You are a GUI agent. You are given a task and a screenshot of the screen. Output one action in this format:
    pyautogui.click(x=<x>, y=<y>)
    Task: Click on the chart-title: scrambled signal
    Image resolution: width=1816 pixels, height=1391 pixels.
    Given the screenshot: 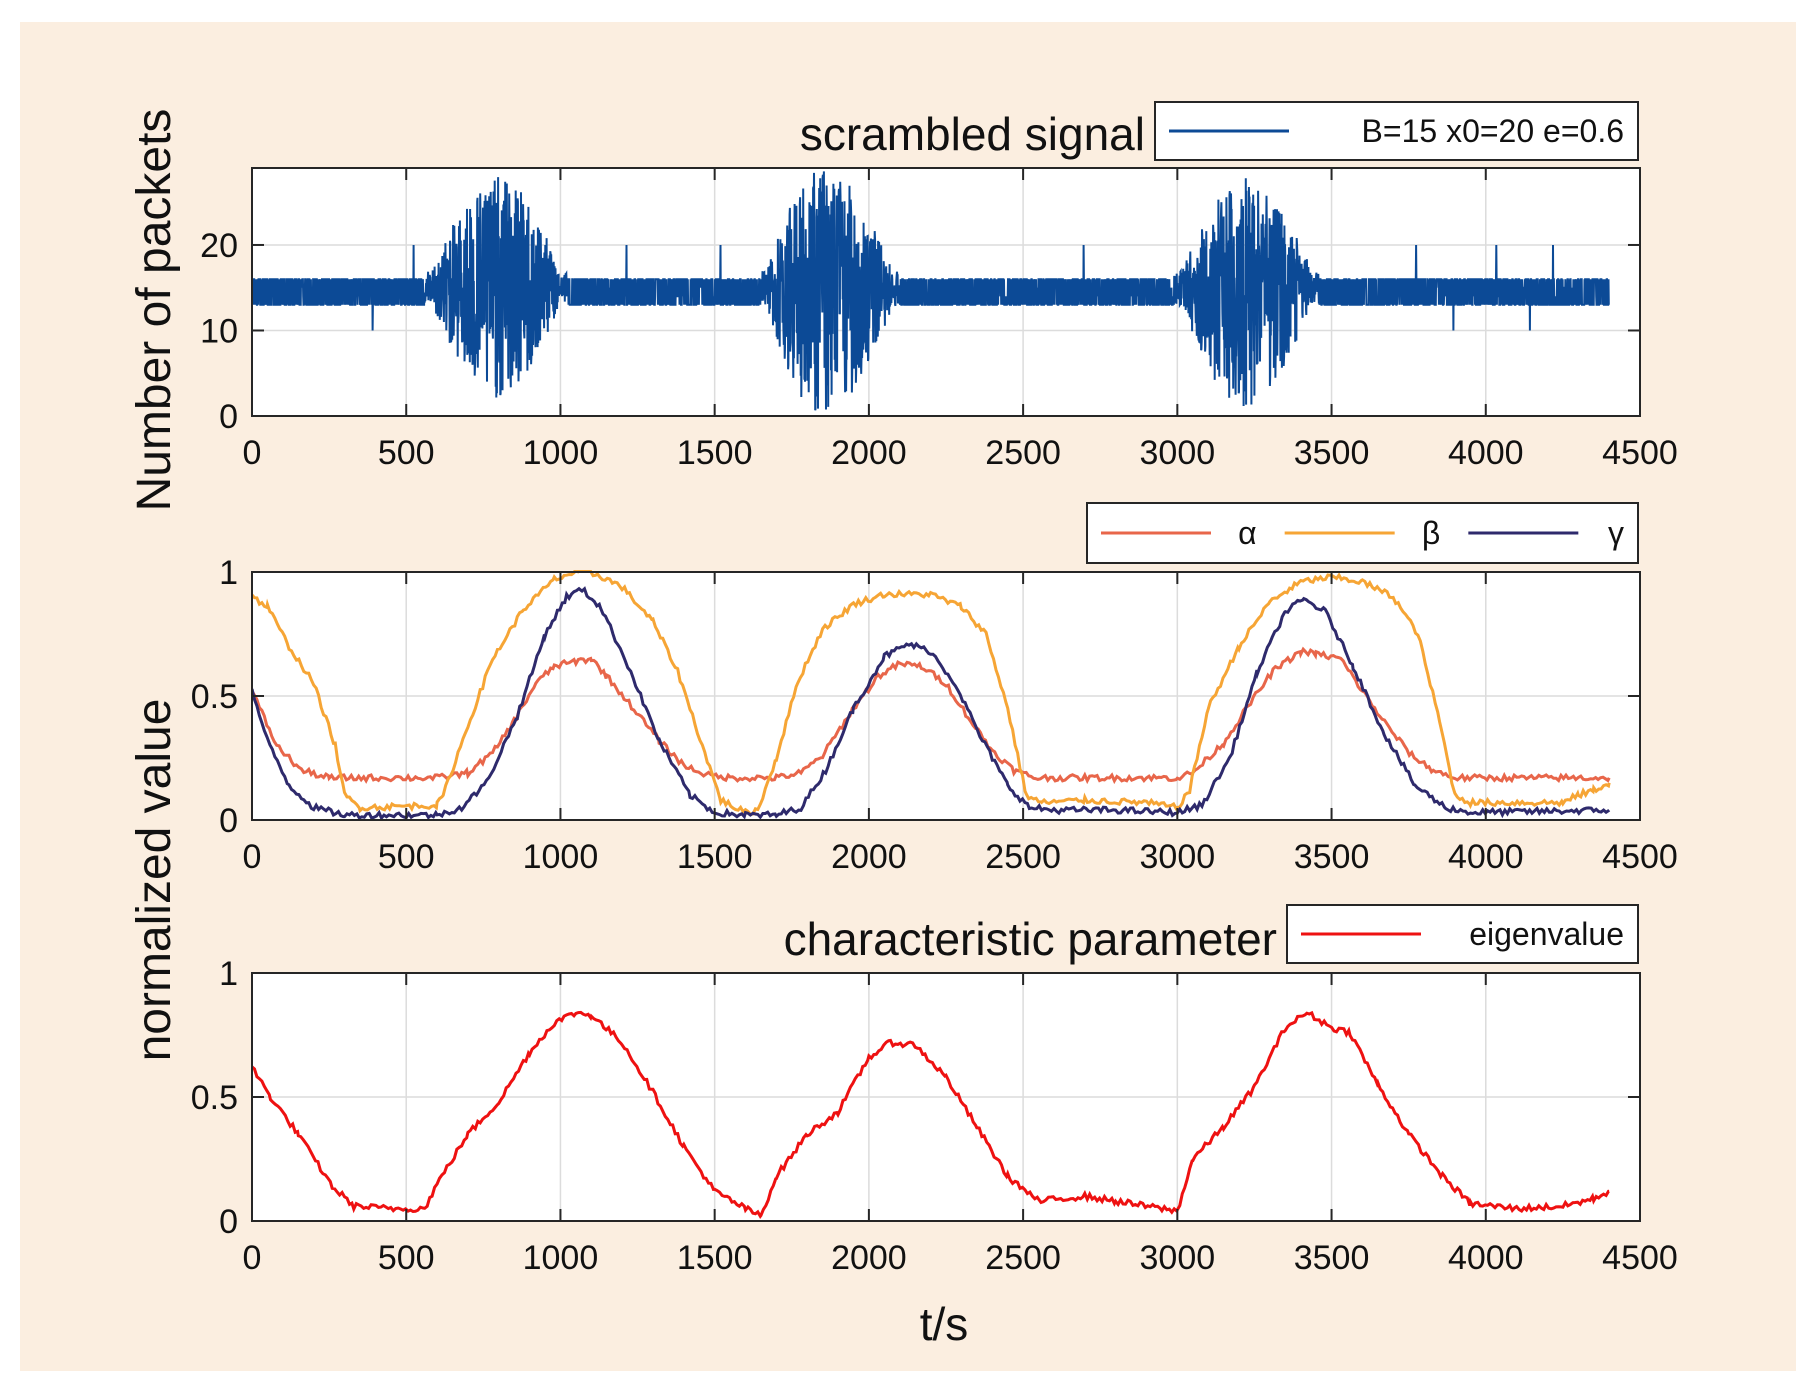 What is the action you would take?
    pyautogui.click(x=972, y=134)
    